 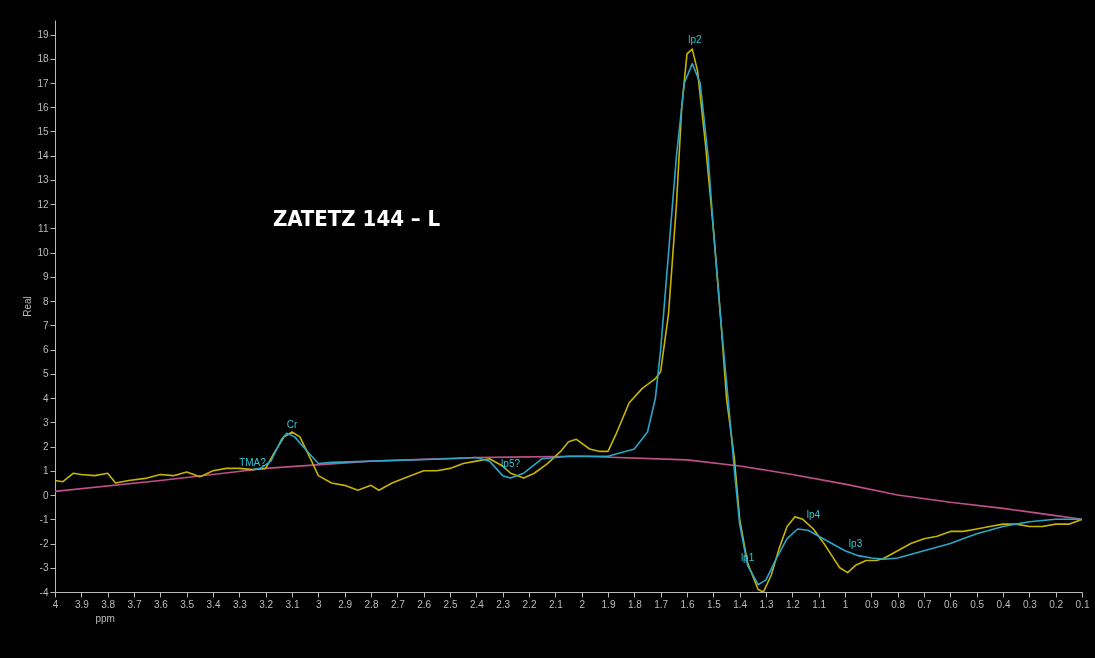 I want to click on y-tick-label: 18, so click(x=43, y=59).